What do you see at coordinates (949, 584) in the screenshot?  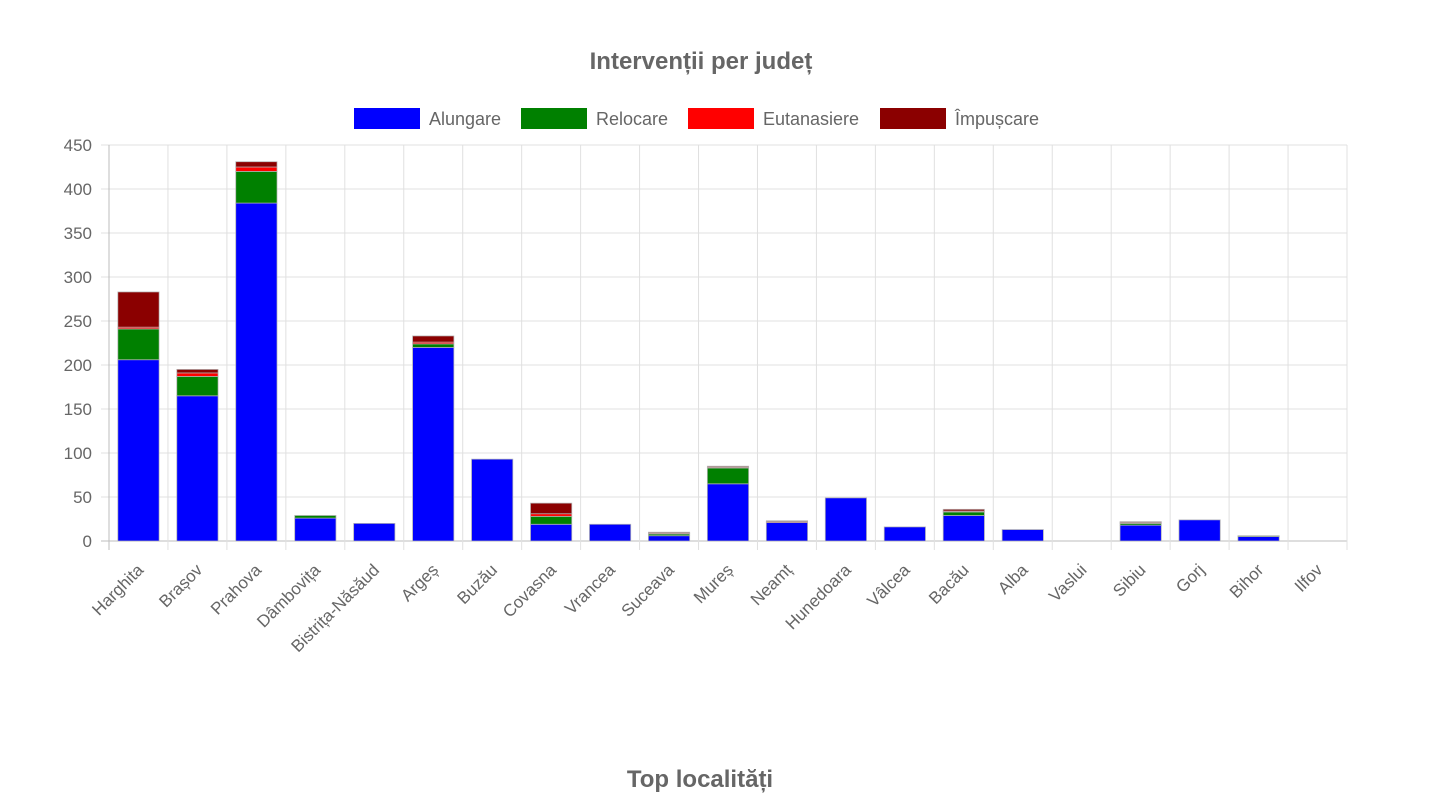 I see `x-tick-label: Bacău` at bounding box center [949, 584].